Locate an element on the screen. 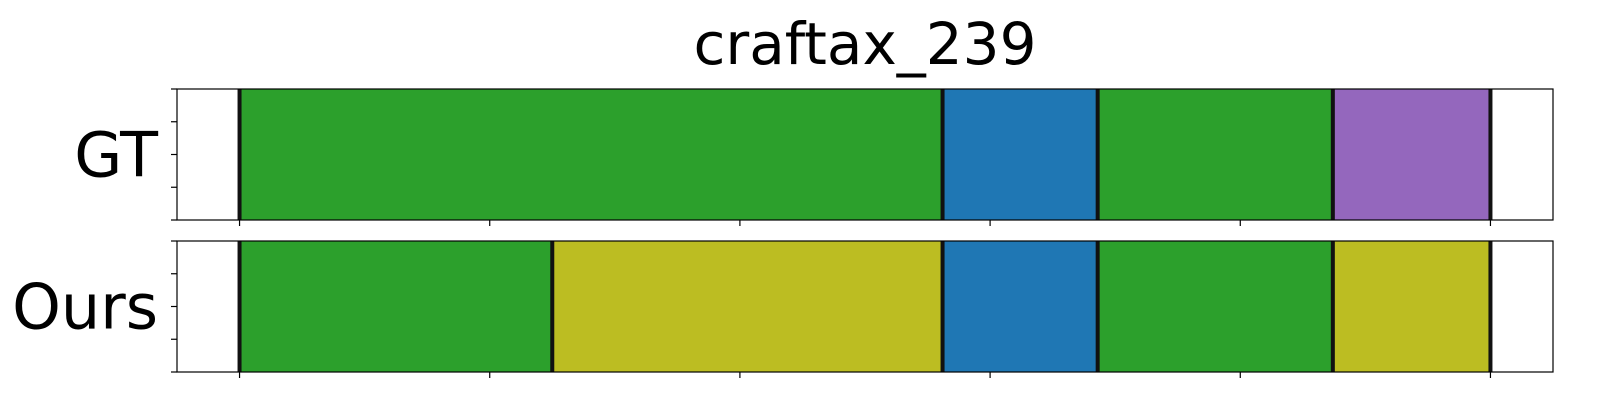  chart-title: craftax_239 is located at coordinates (865, 44).